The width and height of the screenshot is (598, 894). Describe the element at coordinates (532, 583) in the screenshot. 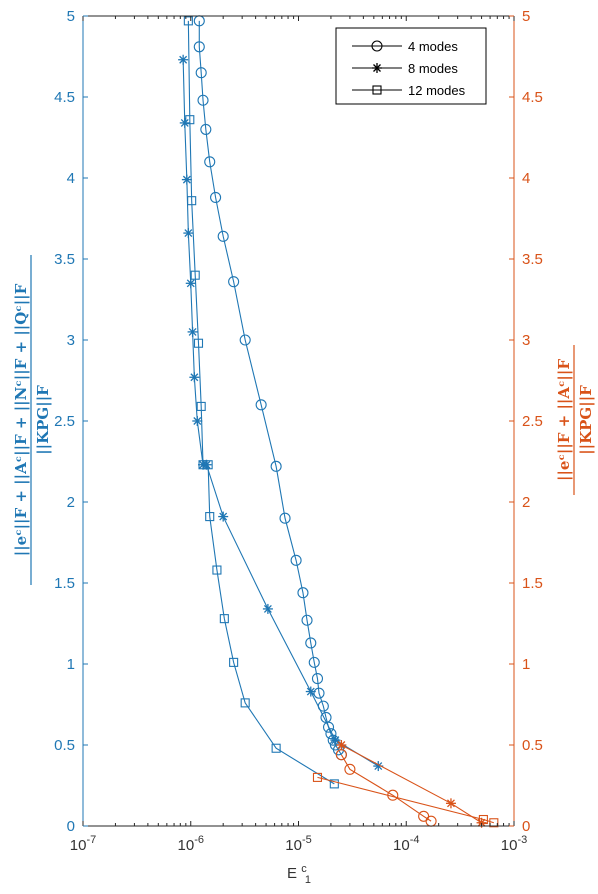

I see `right-y-tick-label: 1.5` at that location.